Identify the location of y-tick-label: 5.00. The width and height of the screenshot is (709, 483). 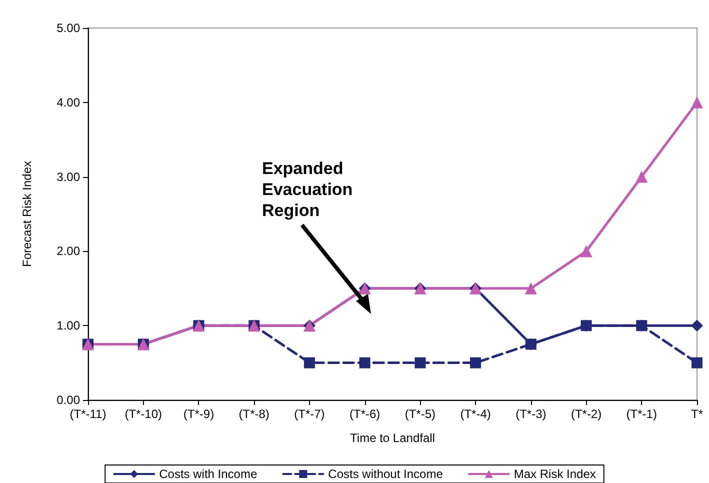
(68, 28).